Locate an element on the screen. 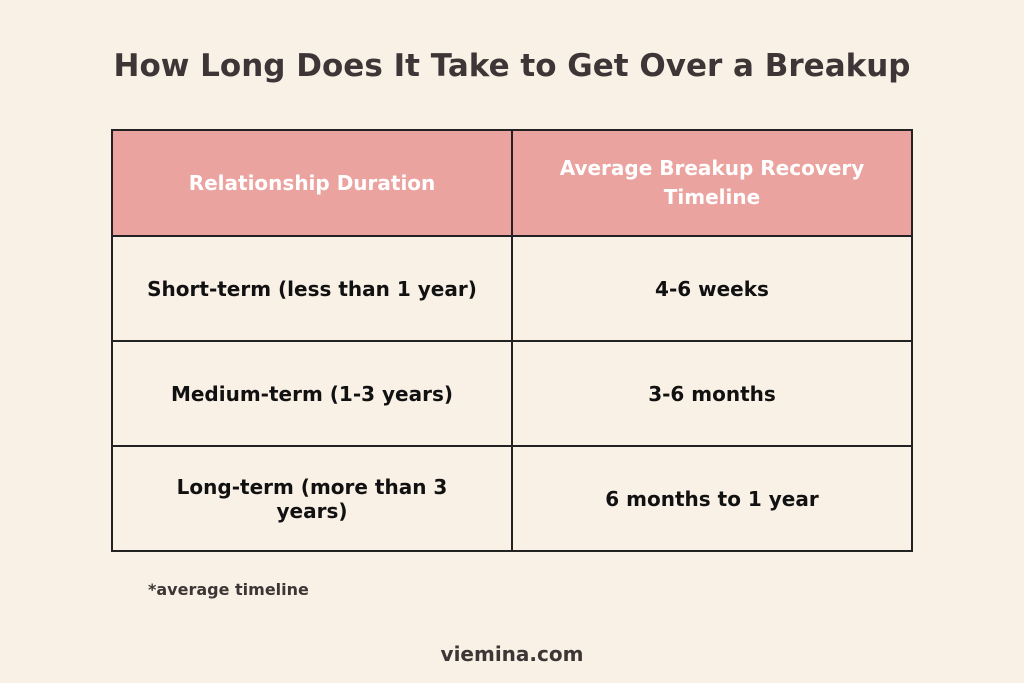 This screenshot has height=683, width=1024. table-cell: 3-6 months is located at coordinates (712, 393).